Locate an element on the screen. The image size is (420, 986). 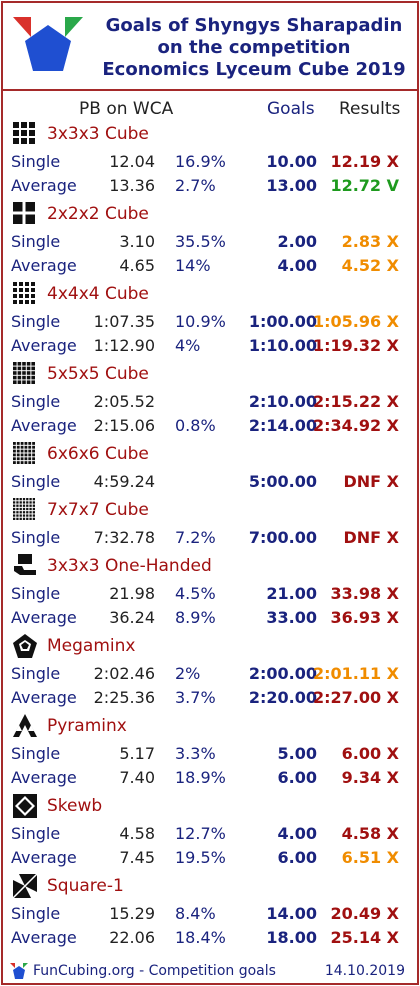
result-row: Single 2:02.46 2% 2:00.00 2:01.11 X is located at coordinates (210, 674).